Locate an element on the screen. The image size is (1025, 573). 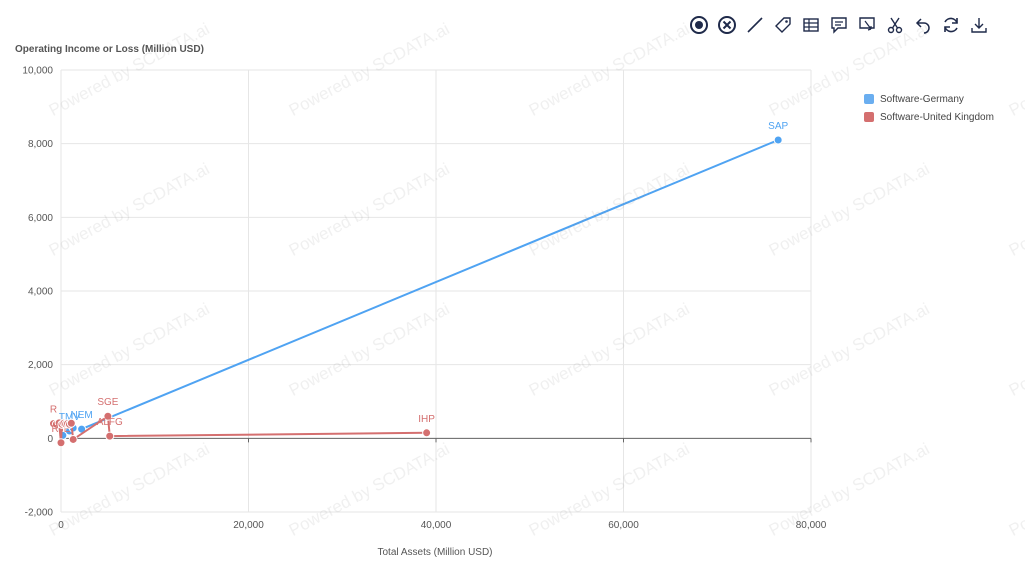
chart-toolbar is located at coordinates (839, 25).